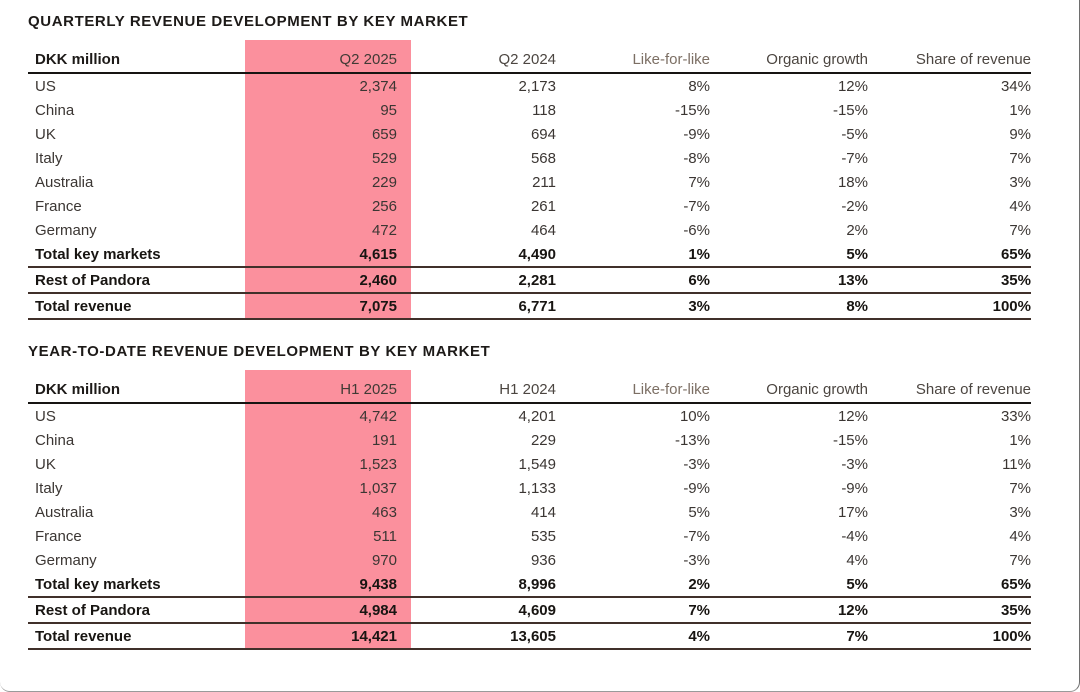  What do you see at coordinates (635, 280) in the screenshot?
I see `cell-value: 6%` at bounding box center [635, 280].